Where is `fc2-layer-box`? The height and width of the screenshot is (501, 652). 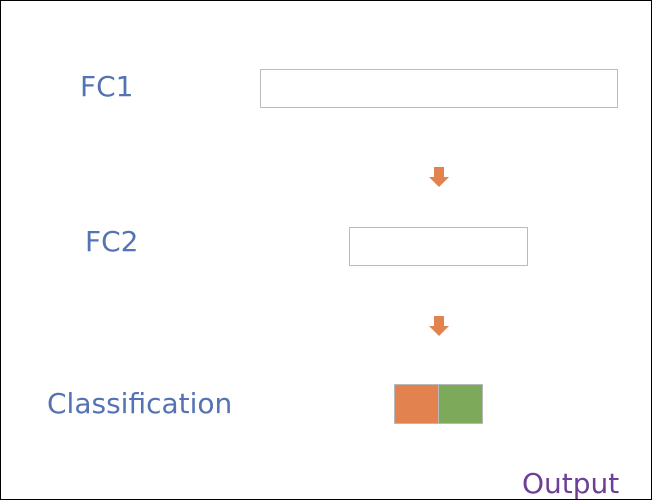
fc2-layer-box is located at coordinates (438, 246).